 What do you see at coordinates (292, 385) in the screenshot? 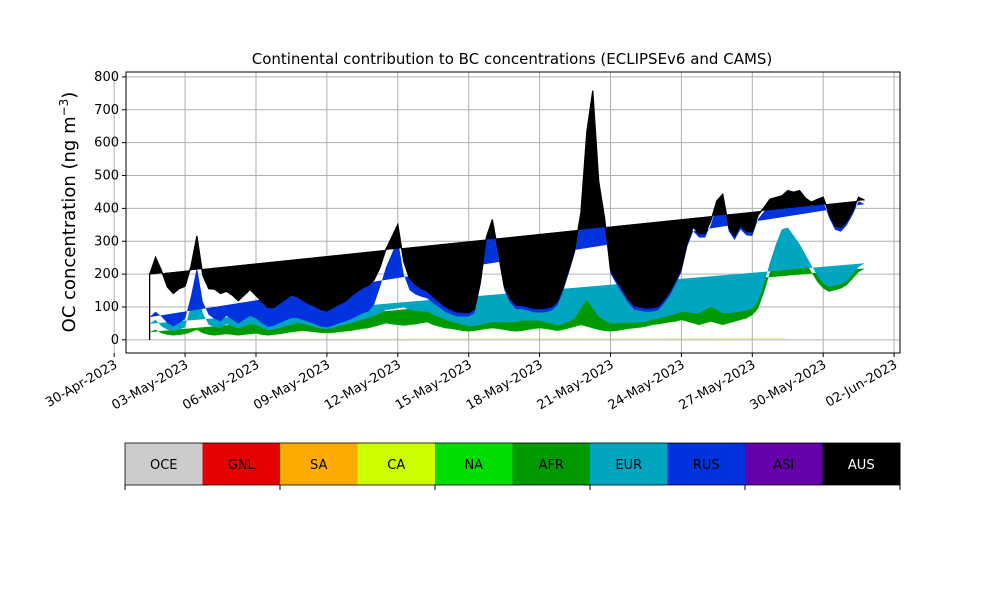
I see `x-tick-label: 09-May-2023` at bounding box center [292, 385].